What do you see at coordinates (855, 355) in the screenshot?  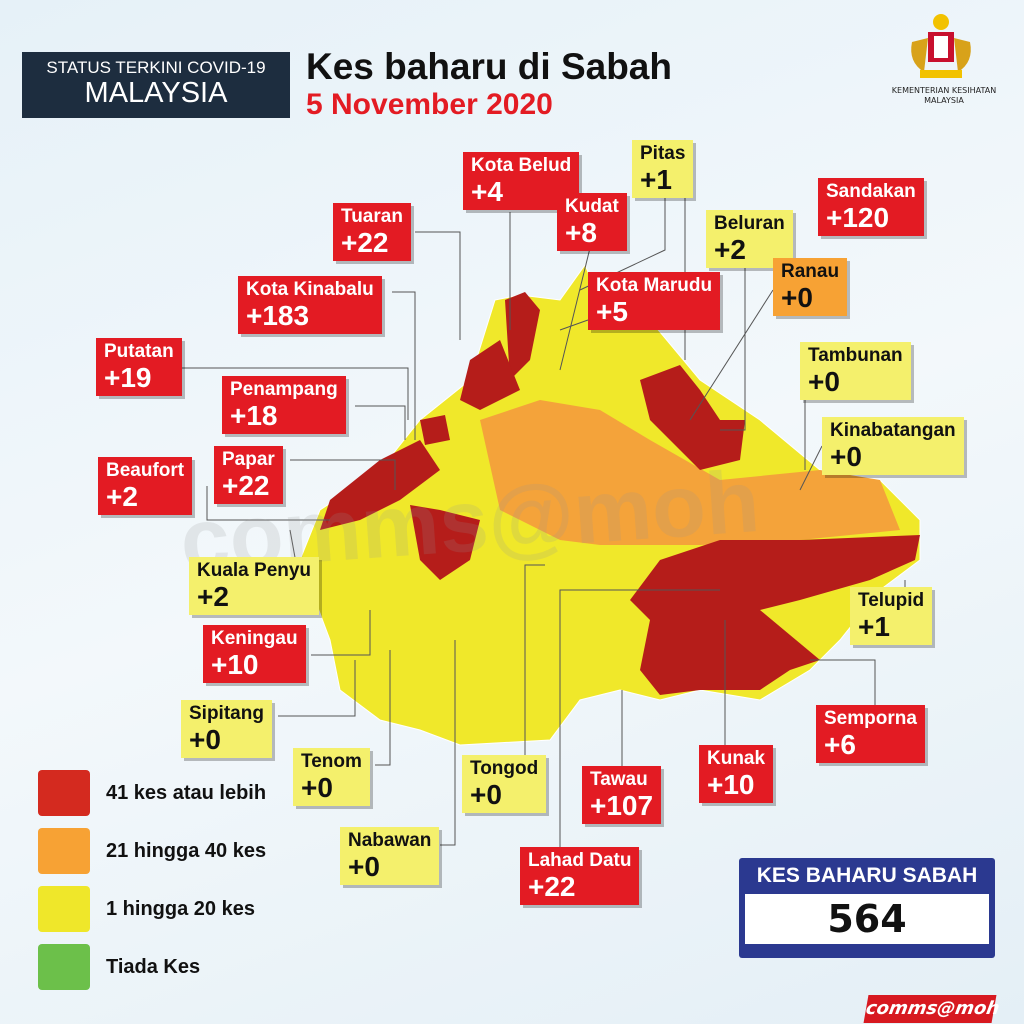 I see `district-name: Tambunan` at bounding box center [855, 355].